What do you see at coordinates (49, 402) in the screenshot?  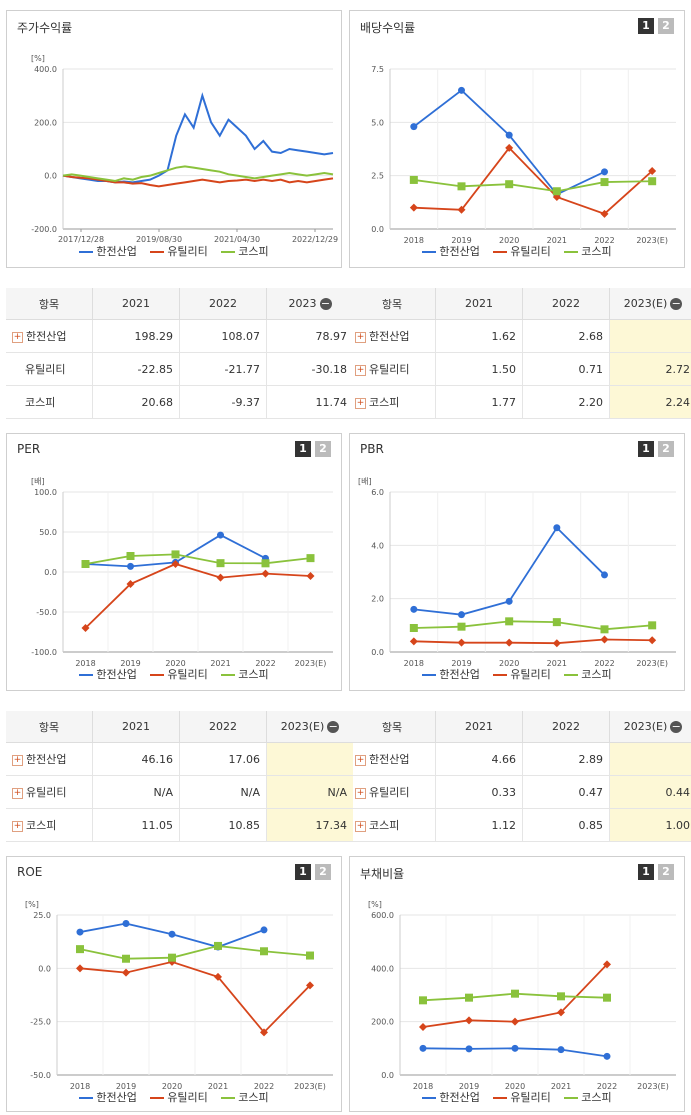 I see `row-label: 코스피` at bounding box center [49, 402].